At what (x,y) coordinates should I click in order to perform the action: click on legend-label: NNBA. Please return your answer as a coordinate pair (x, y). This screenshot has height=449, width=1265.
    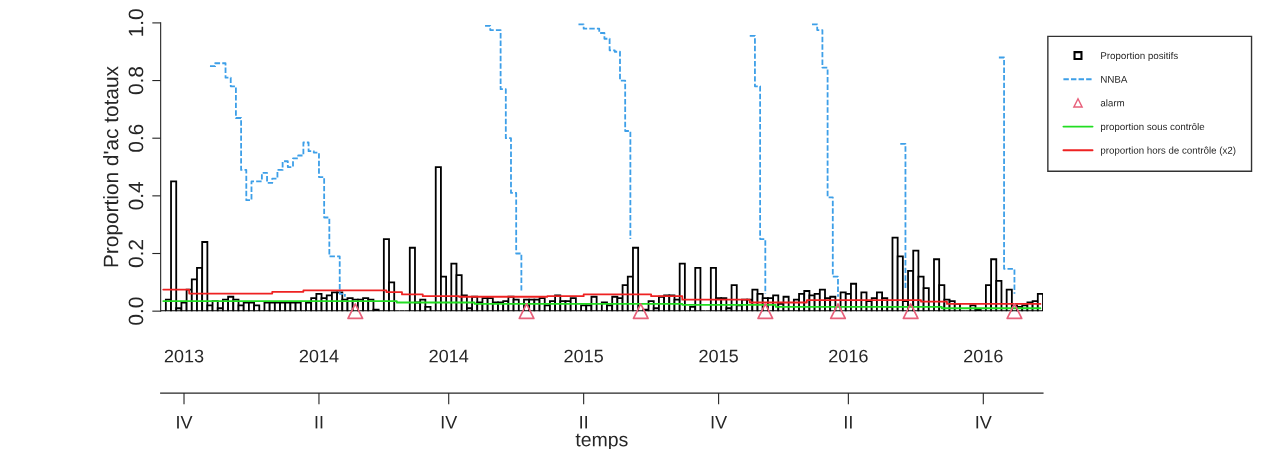
    Looking at the image, I should click on (1114, 79).